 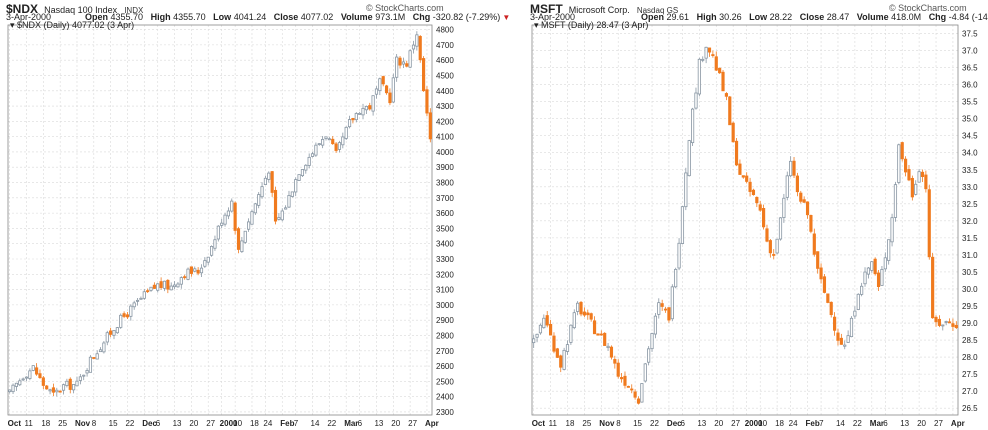 What do you see at coordinates (970, 34) in the screenshot?
I see `y-tick-label: 37.5` at bounding box center [970, 34].